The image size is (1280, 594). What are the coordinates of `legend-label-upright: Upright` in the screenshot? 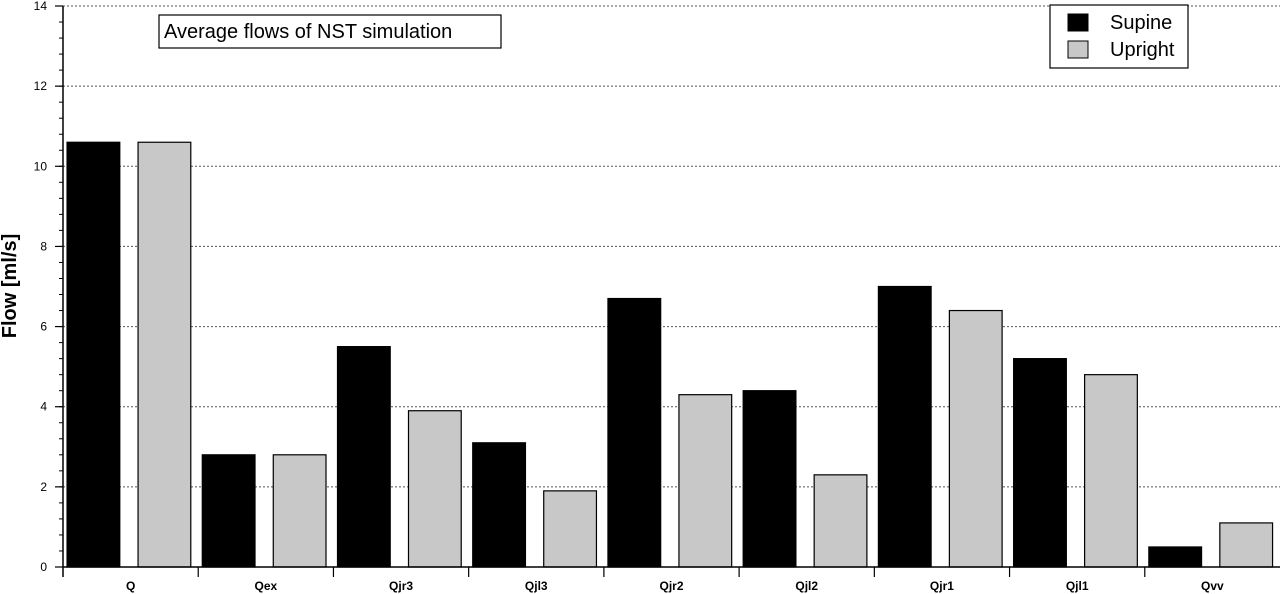 It's located at (1142, 50).